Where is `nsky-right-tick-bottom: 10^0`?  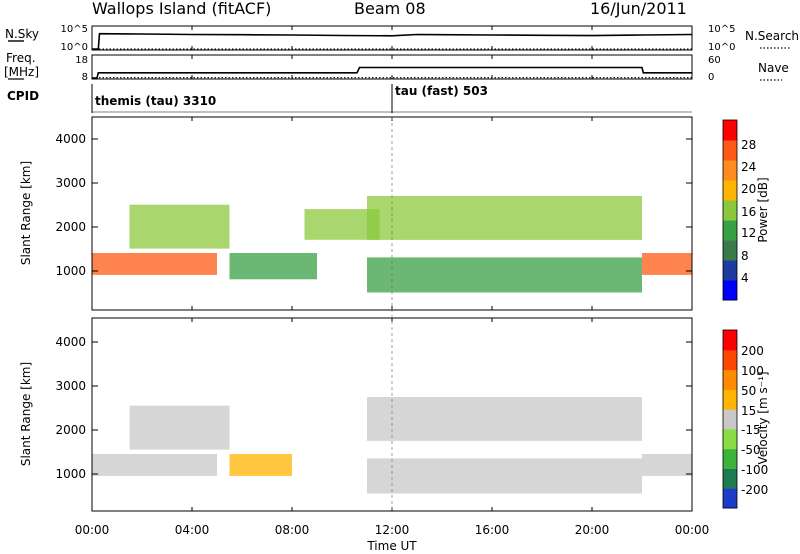
nsky-right-tick-bottom: 10^0 is located at coordinates (721, 47).